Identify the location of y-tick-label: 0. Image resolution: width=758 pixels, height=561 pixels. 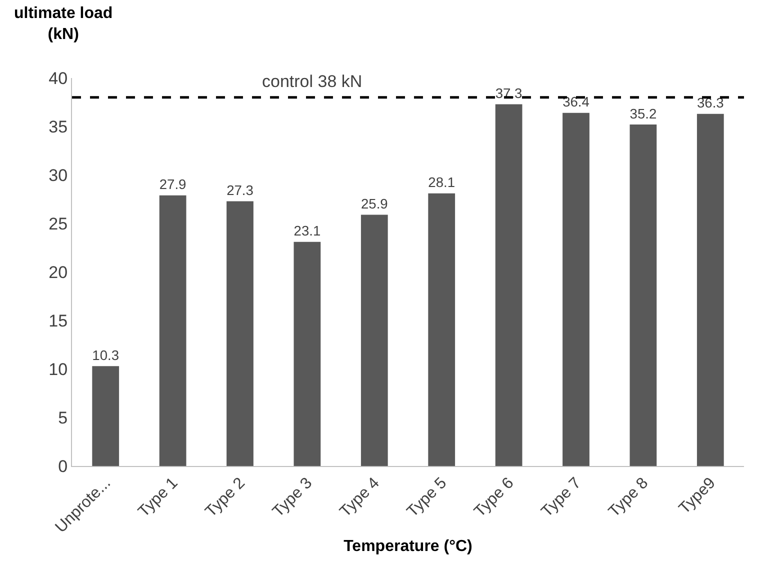
(63, 466).